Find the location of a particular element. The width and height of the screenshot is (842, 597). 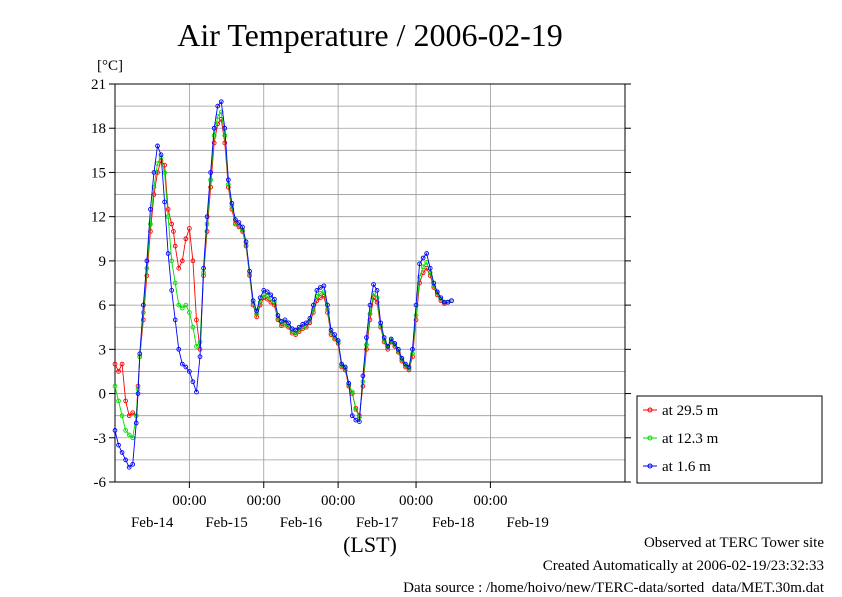

legend-swatch-marker is located at coordinates (650, 438).